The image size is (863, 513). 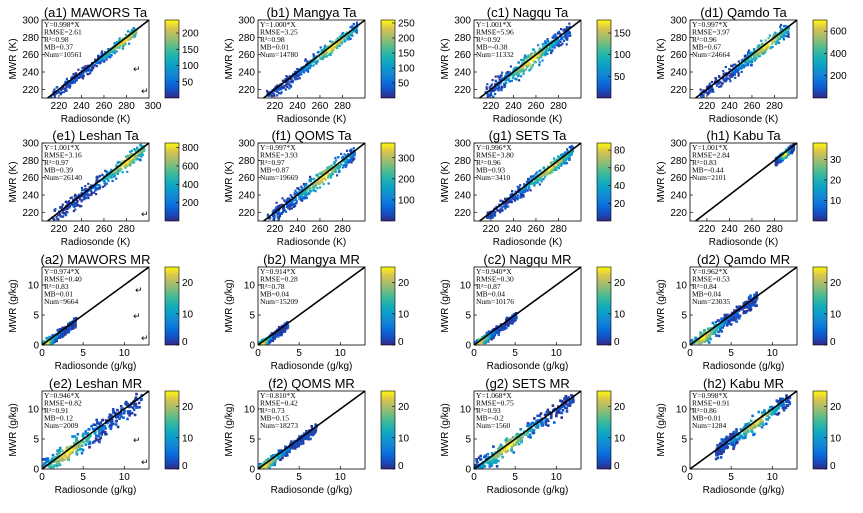 I want to click on colorbar-tick-label: 10, so click(x=620, y=314).